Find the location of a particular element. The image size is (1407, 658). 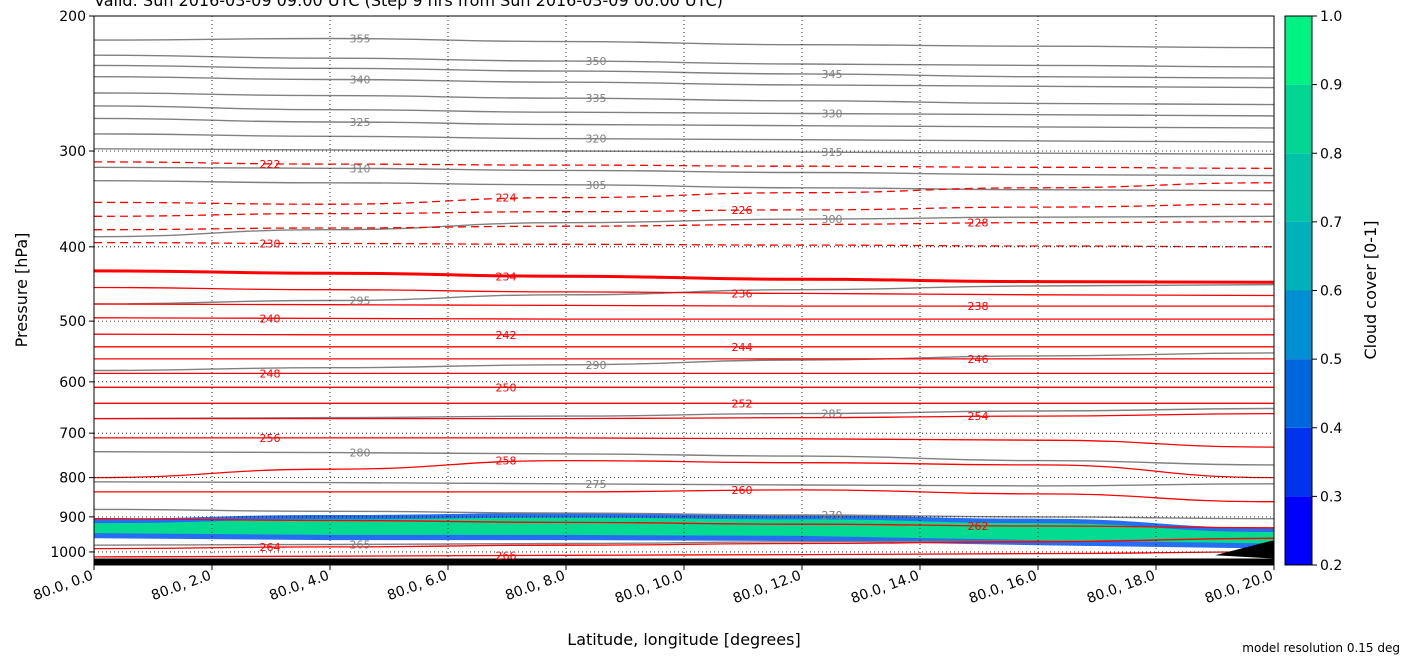

temp-label-236: 236 is located at coordinates (742, 293).